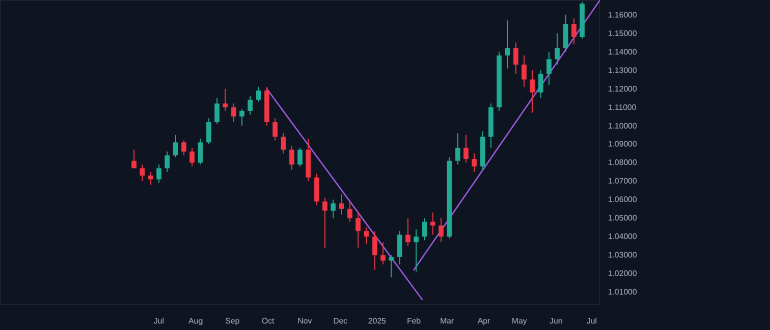  What do you see at coordinates (623, 89) in the screenshot?
I see `y-tick-label: 1.12000` at bounding box center [623, 89].